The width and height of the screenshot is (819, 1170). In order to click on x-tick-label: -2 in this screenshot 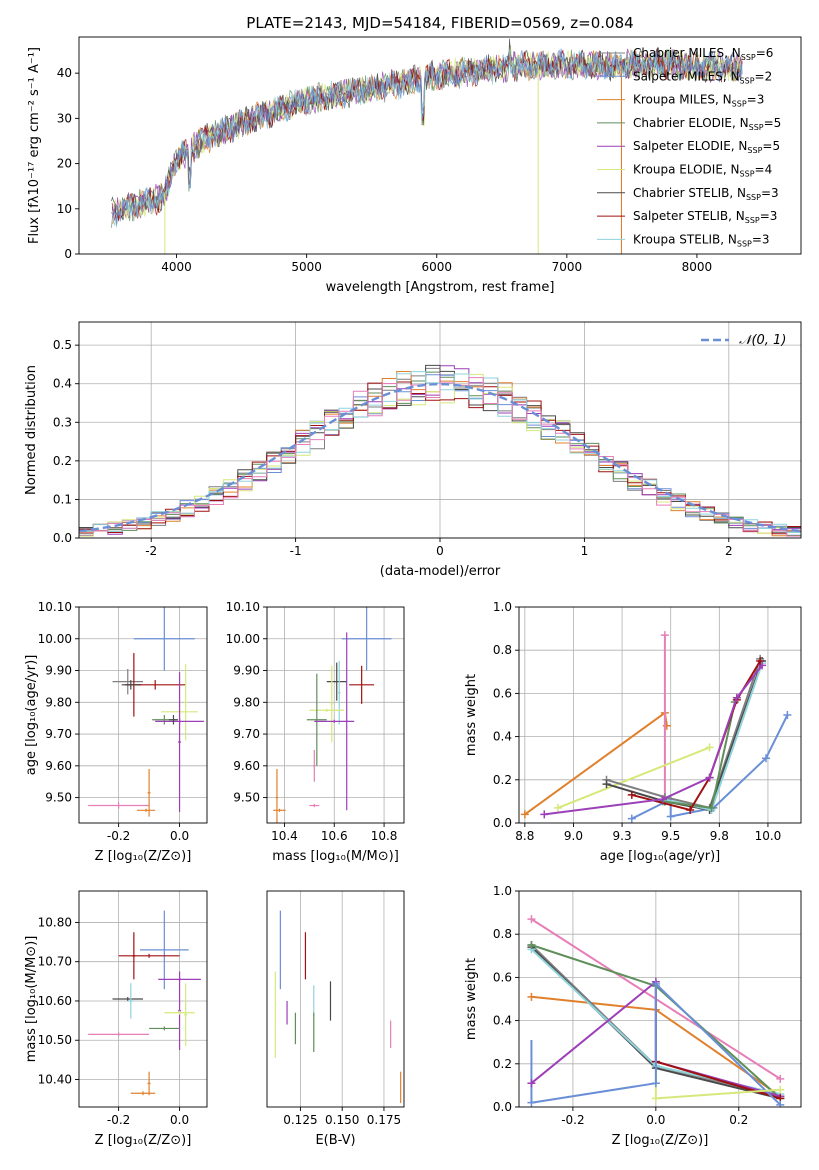, I will do `click(151, 551)`.